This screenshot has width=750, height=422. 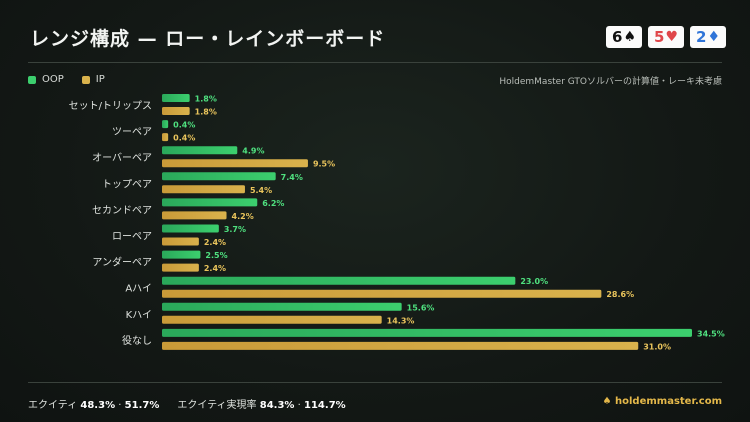 I want to click on category-label: アンダーペア, so click(x=122, y=262).